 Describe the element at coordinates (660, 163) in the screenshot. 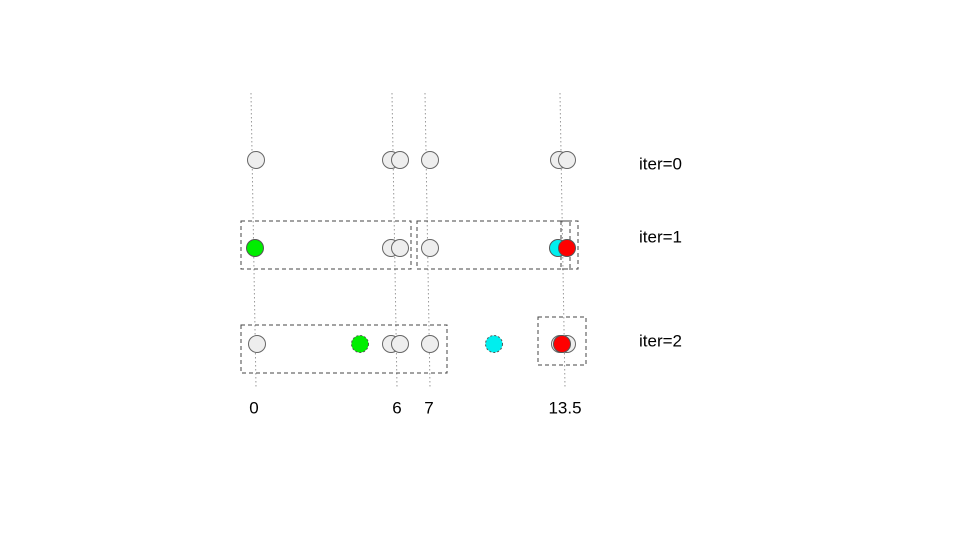

I see `row-label: iter=0` at that location.